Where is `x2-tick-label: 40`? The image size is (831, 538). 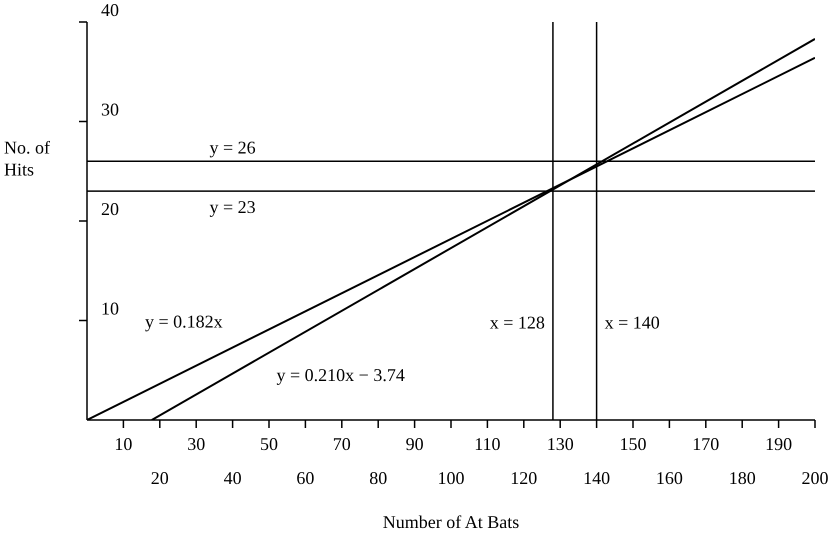 x2-tick-label: 40 is located at coordinates (233, 478).